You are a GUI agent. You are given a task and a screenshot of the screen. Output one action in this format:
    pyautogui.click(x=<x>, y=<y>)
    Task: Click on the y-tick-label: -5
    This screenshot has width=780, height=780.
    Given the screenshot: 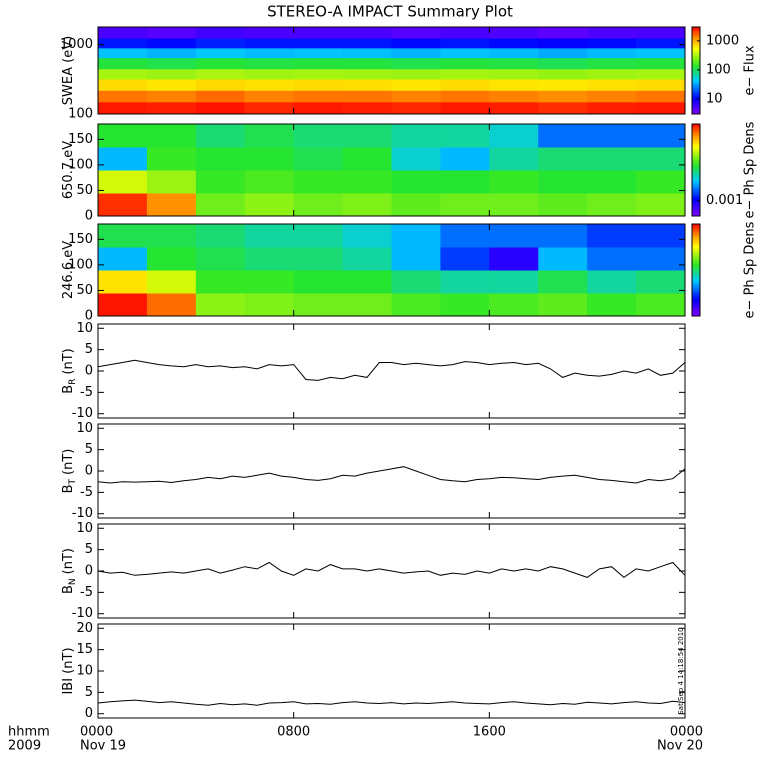 What is the action you would take?
    pyautogui.click(x=86, y=592)
    